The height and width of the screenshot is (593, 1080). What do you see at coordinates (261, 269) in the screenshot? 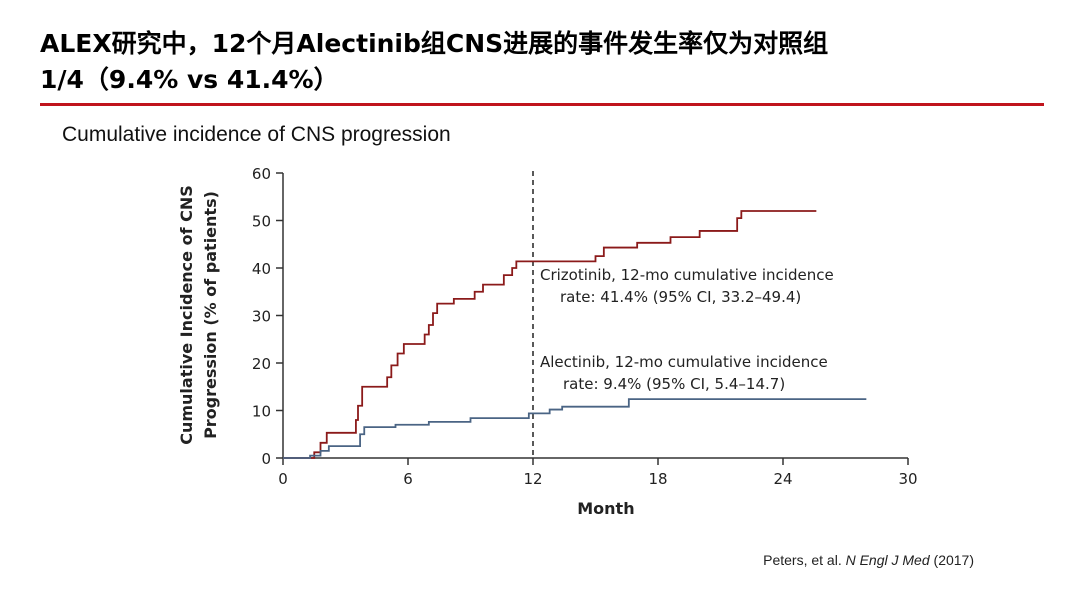
I see `y-tick-label: 40` at bounding box center [261, 269].